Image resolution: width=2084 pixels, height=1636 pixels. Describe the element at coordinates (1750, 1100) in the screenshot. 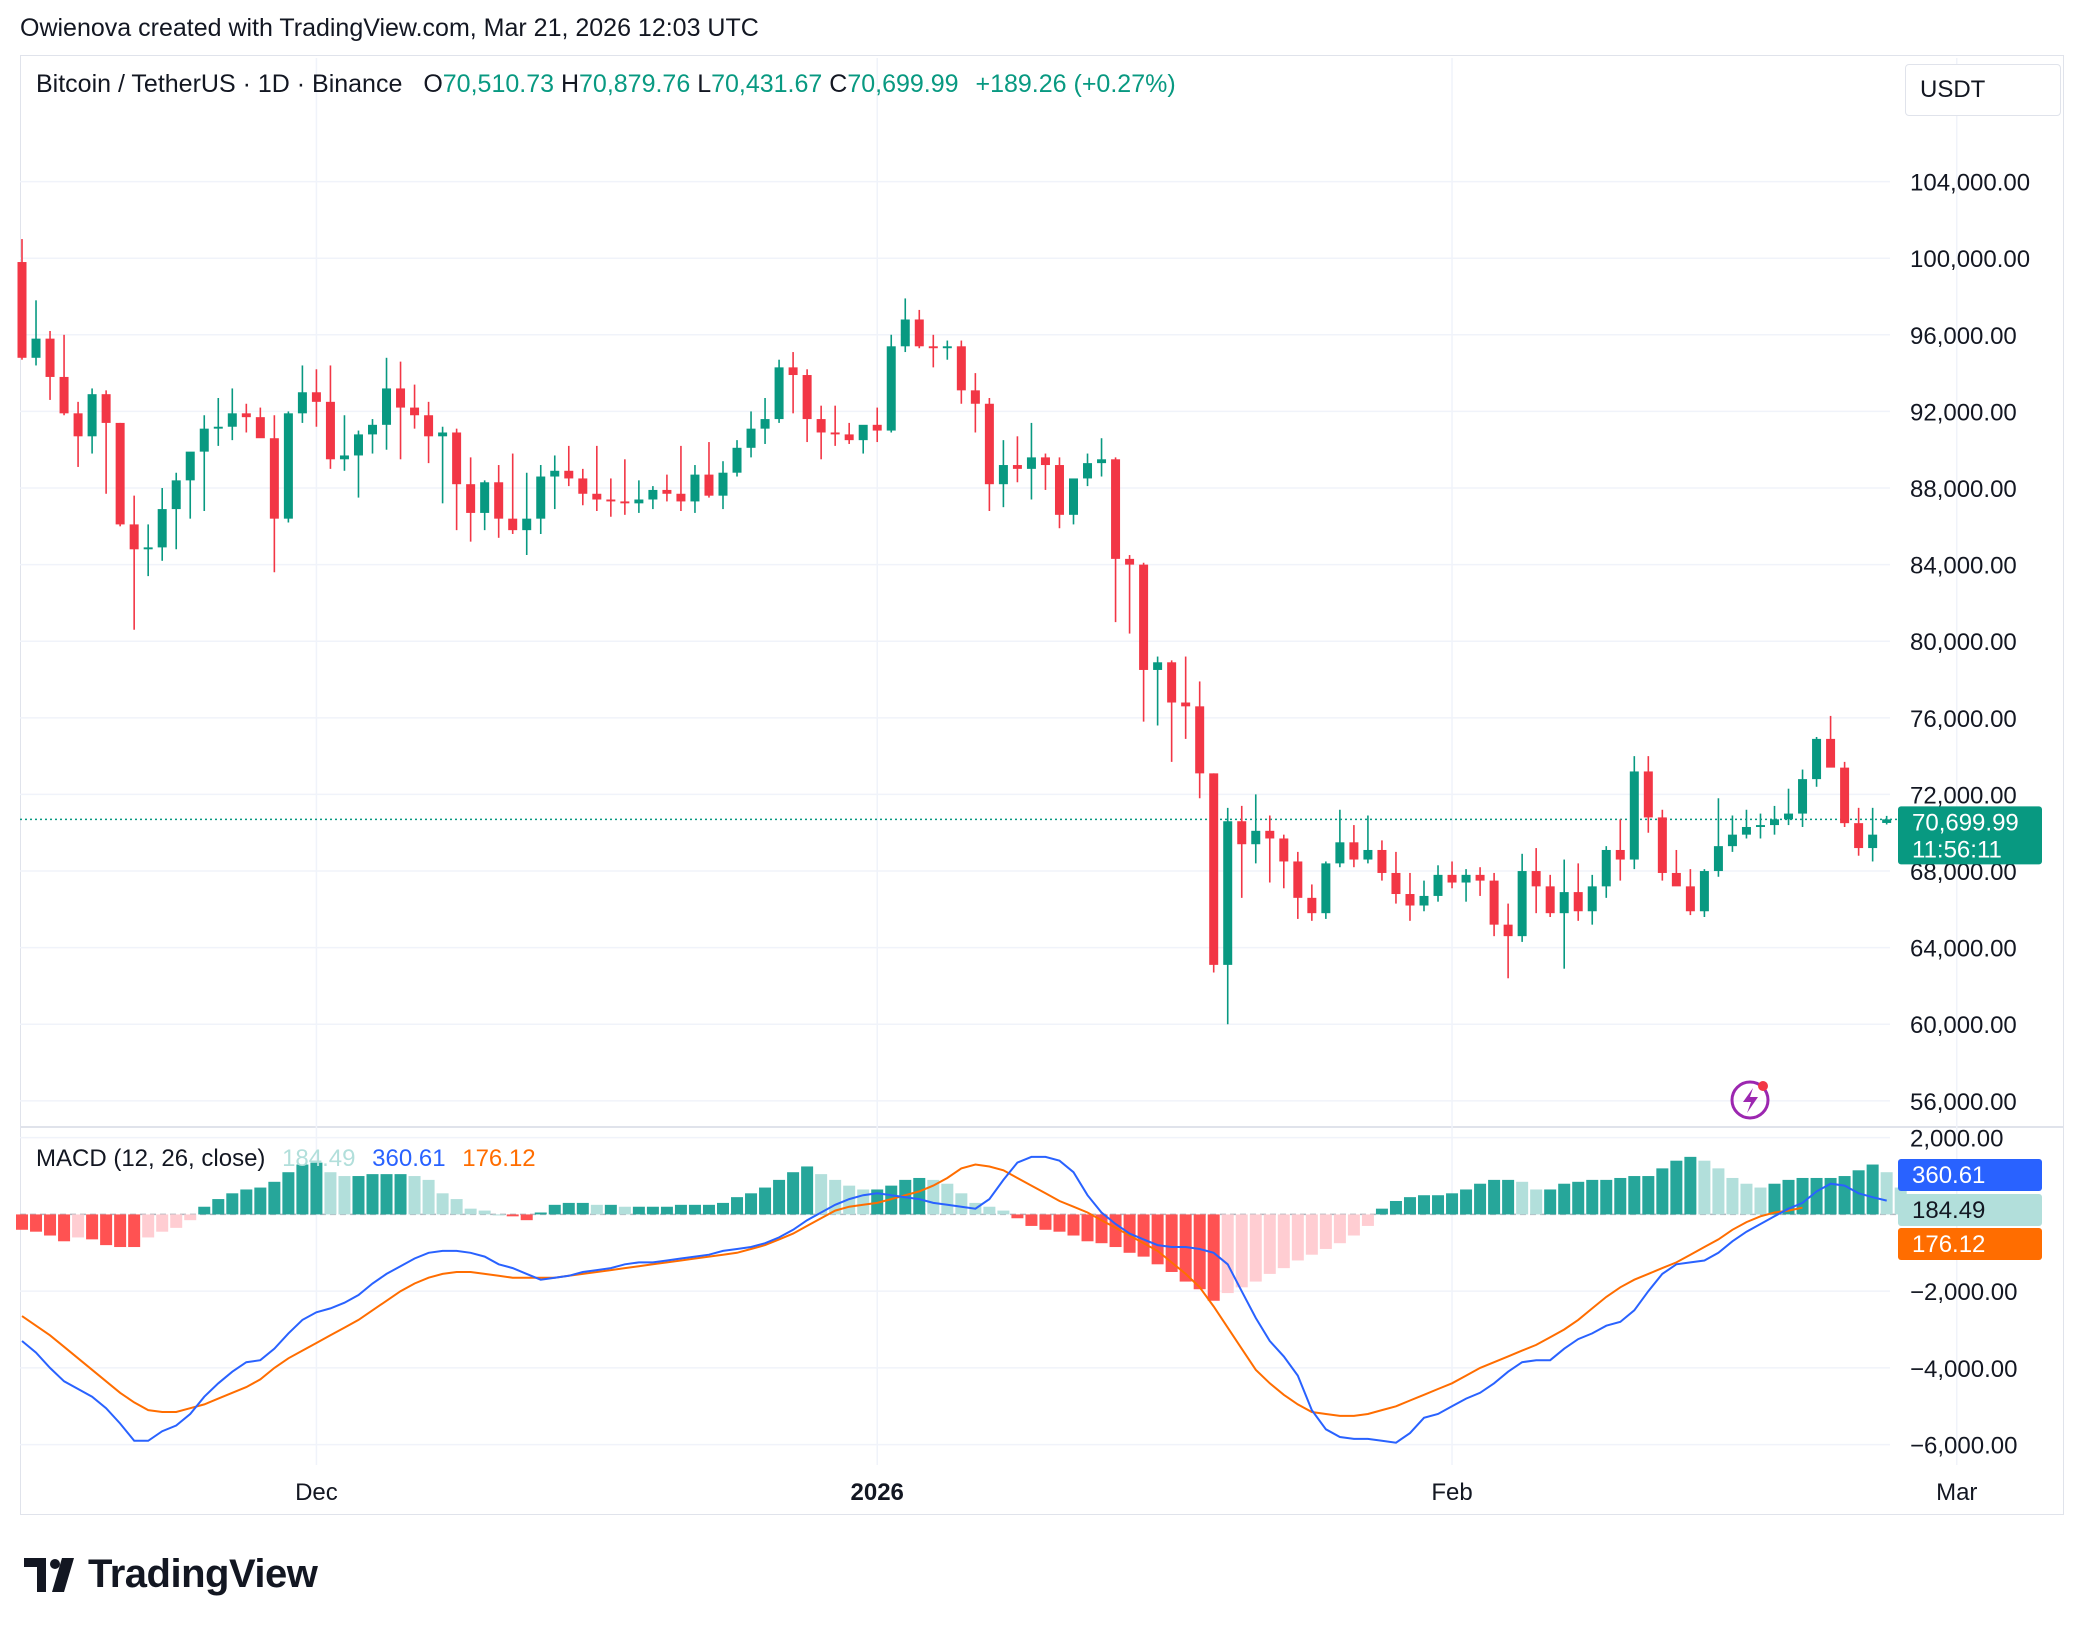

I see `lightning-icon` at that location.